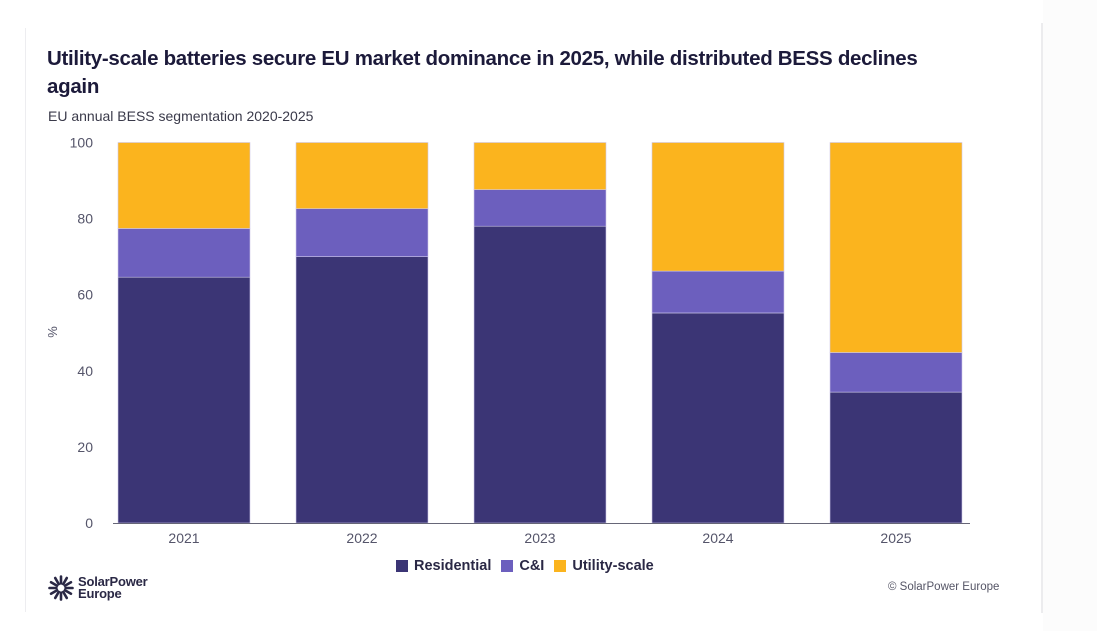 Image resolution: width=1097 pixels, height=631 pixels. I want to click on legend: Residential C&I Utility-scale, so click(527, 566).